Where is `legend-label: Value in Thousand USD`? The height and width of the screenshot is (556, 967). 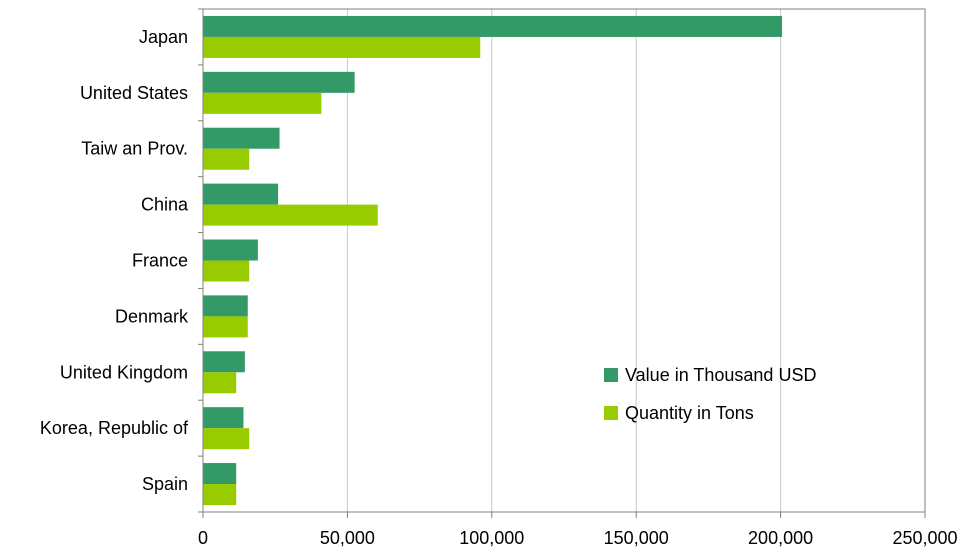 legend-label: Value in Thousand USD is located at coordinates (720, 375).